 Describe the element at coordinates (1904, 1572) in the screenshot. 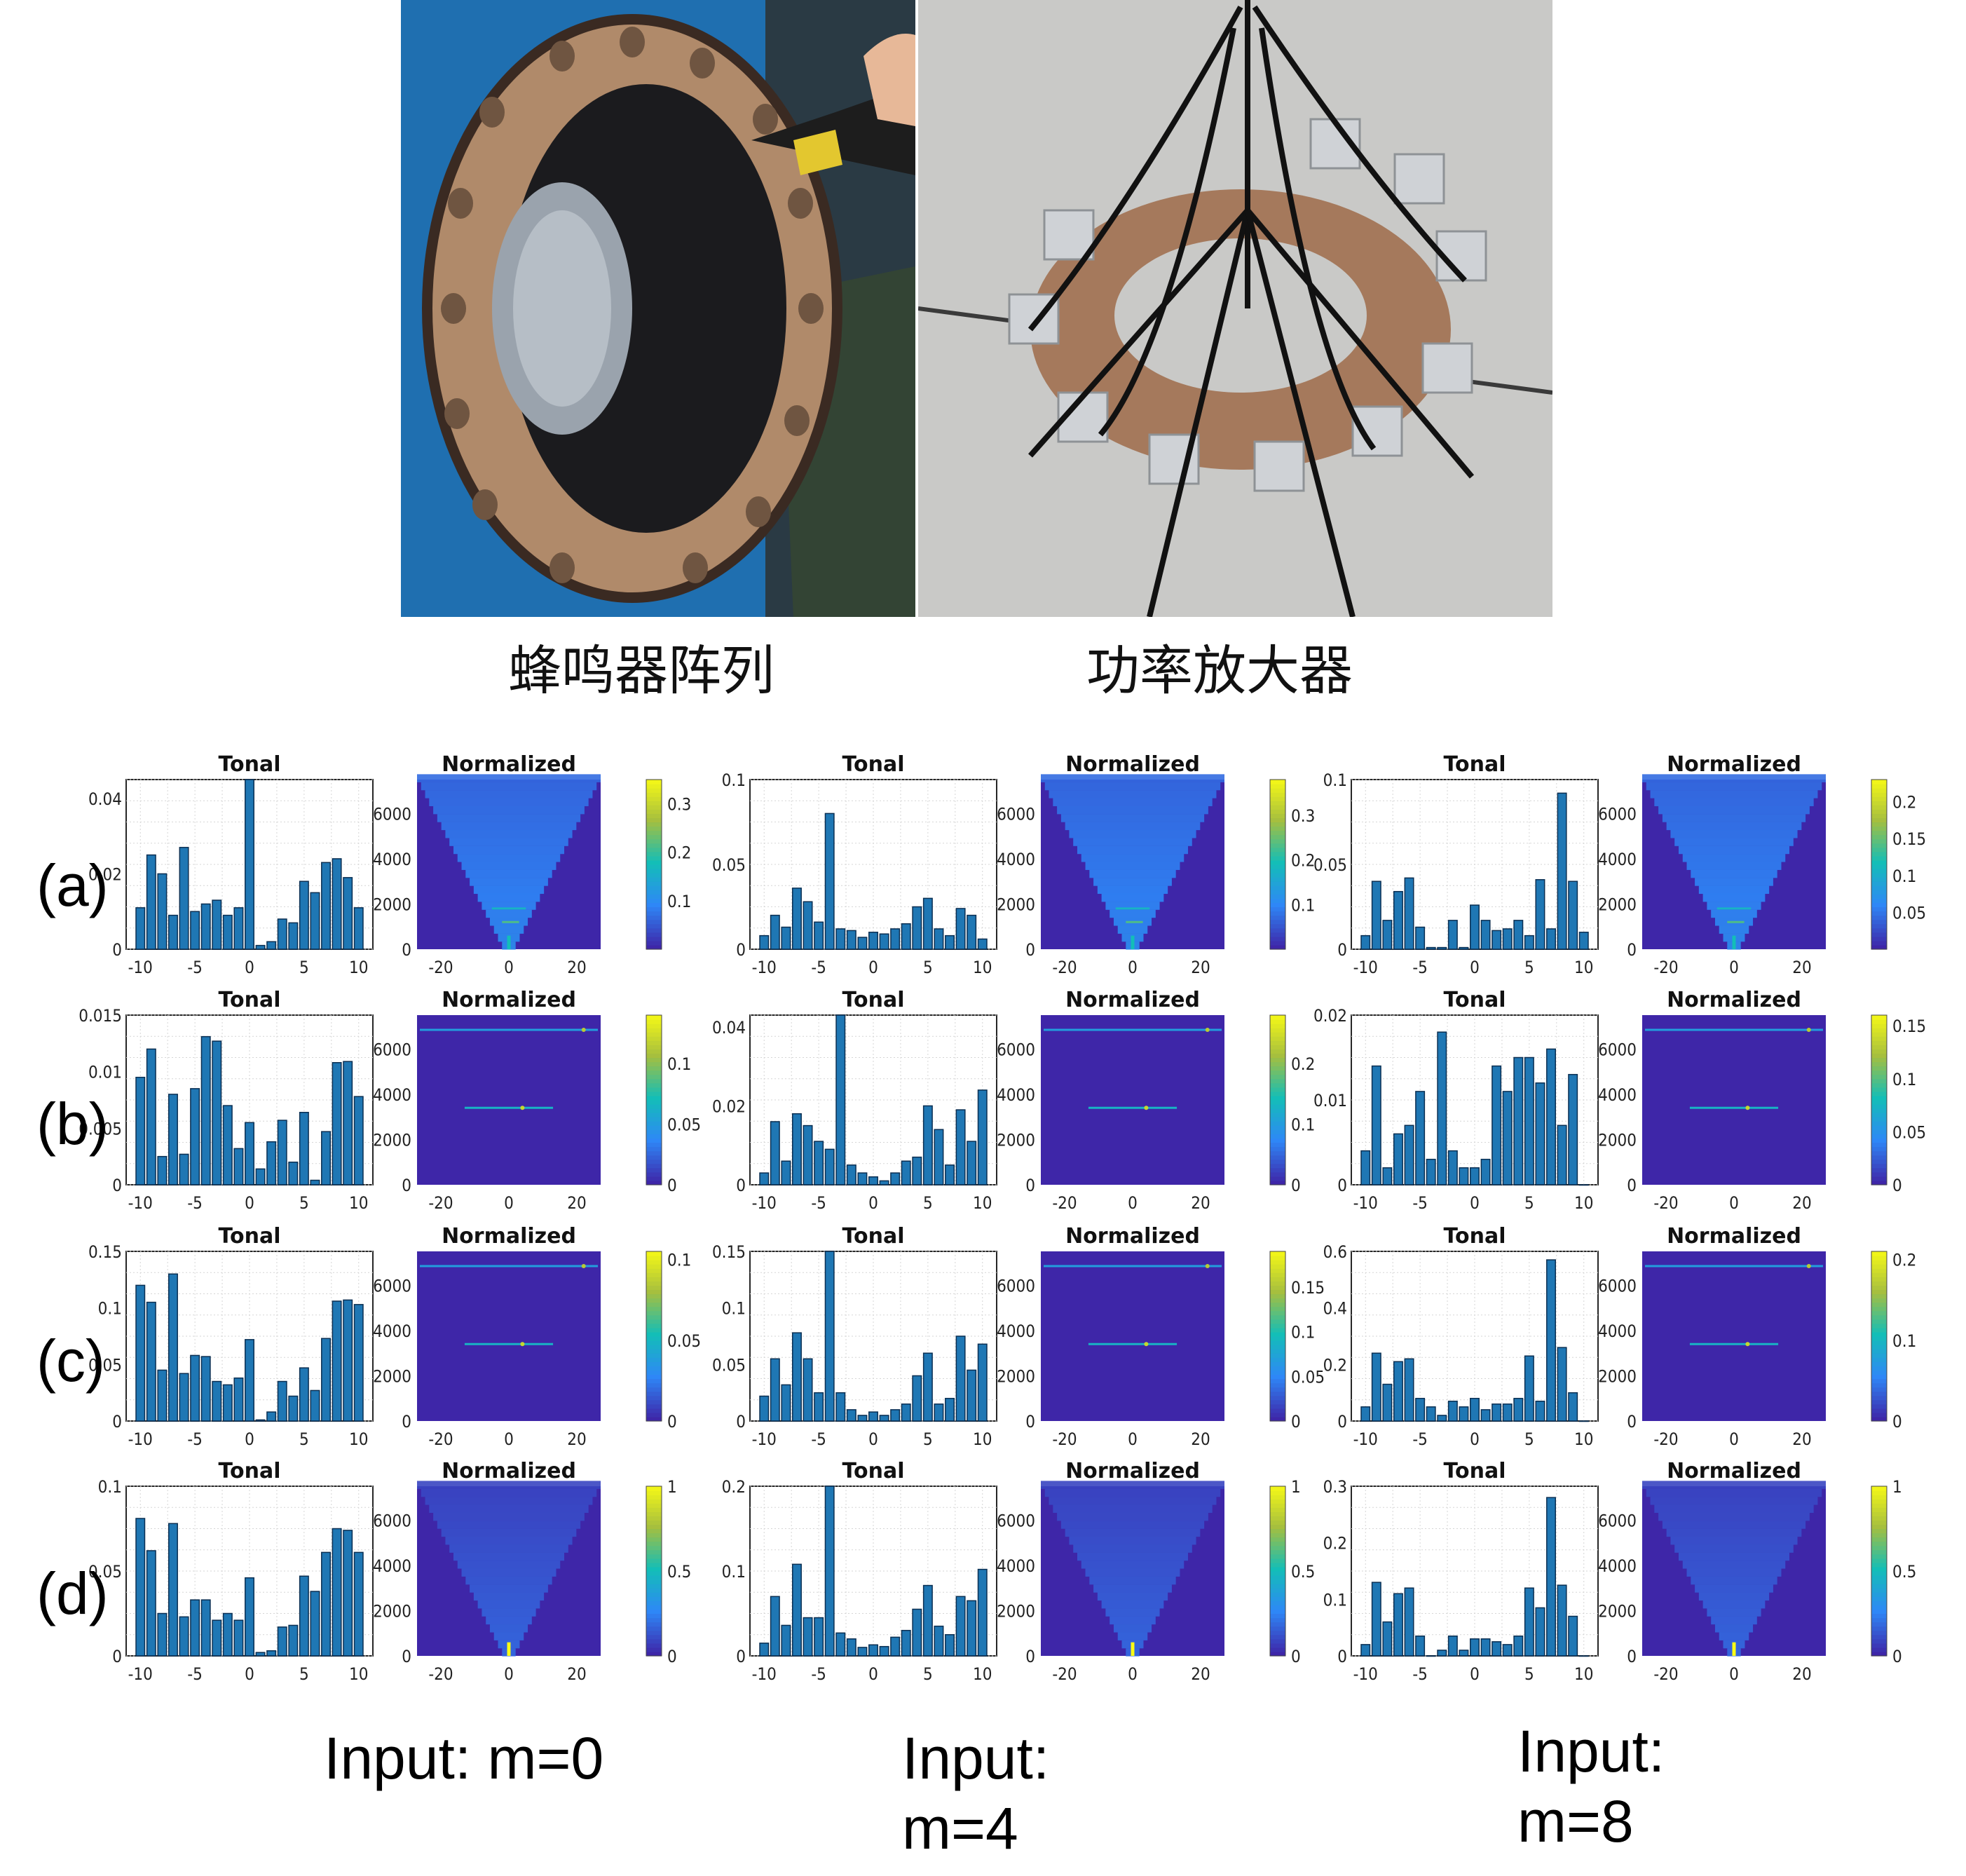

I see `colorbar-tick: 0.5` at that location.